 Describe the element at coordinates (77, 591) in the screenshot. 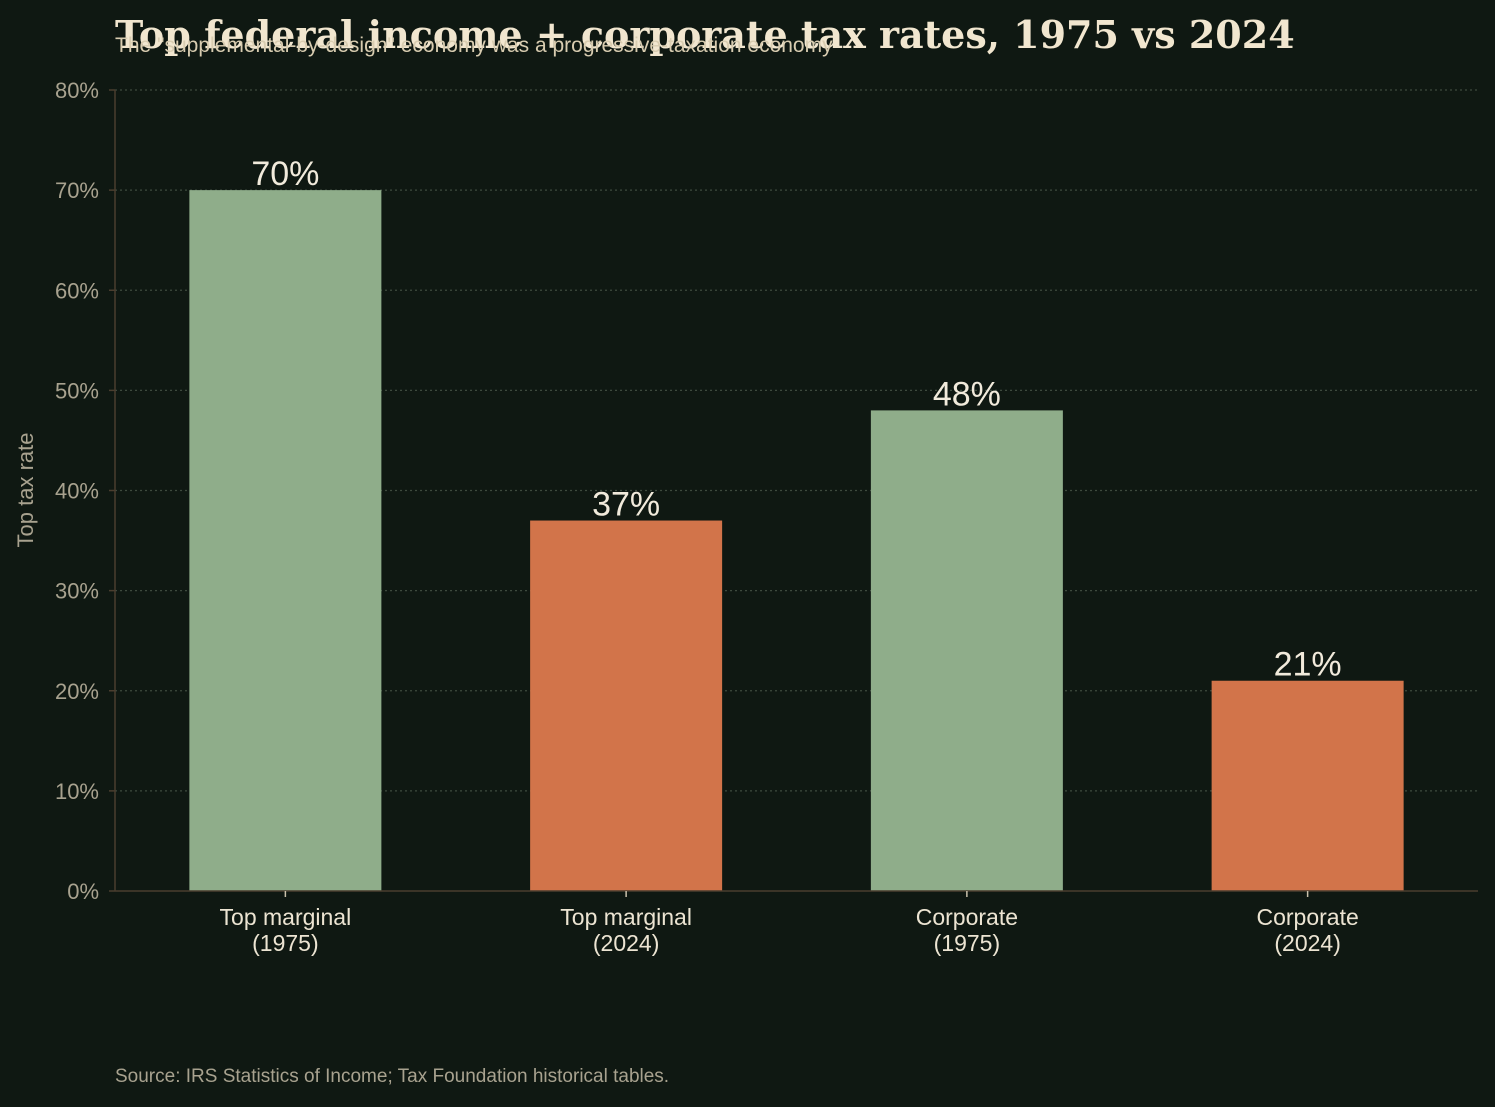

I see `y-tick-label: 30%` at that location.